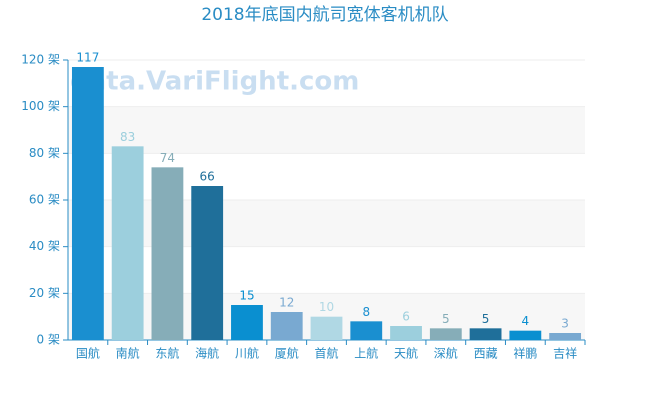  Describe the element at coordinates (246, 296) in the screenshot. I see `data-label: 15` at that location.